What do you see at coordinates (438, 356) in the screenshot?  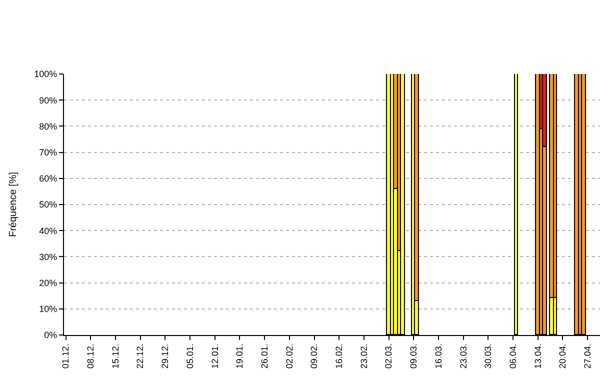 I see `x-tick-label: 16.03.` at bounding box center [438, 356].